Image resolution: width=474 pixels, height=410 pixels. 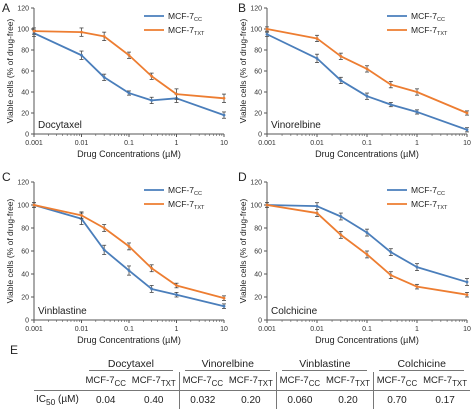 What do you see at coordinates (131, 364) in the screenshot?
I see `drug-header-docytaxel: Docytaxel` at bounding box center [131, 364].